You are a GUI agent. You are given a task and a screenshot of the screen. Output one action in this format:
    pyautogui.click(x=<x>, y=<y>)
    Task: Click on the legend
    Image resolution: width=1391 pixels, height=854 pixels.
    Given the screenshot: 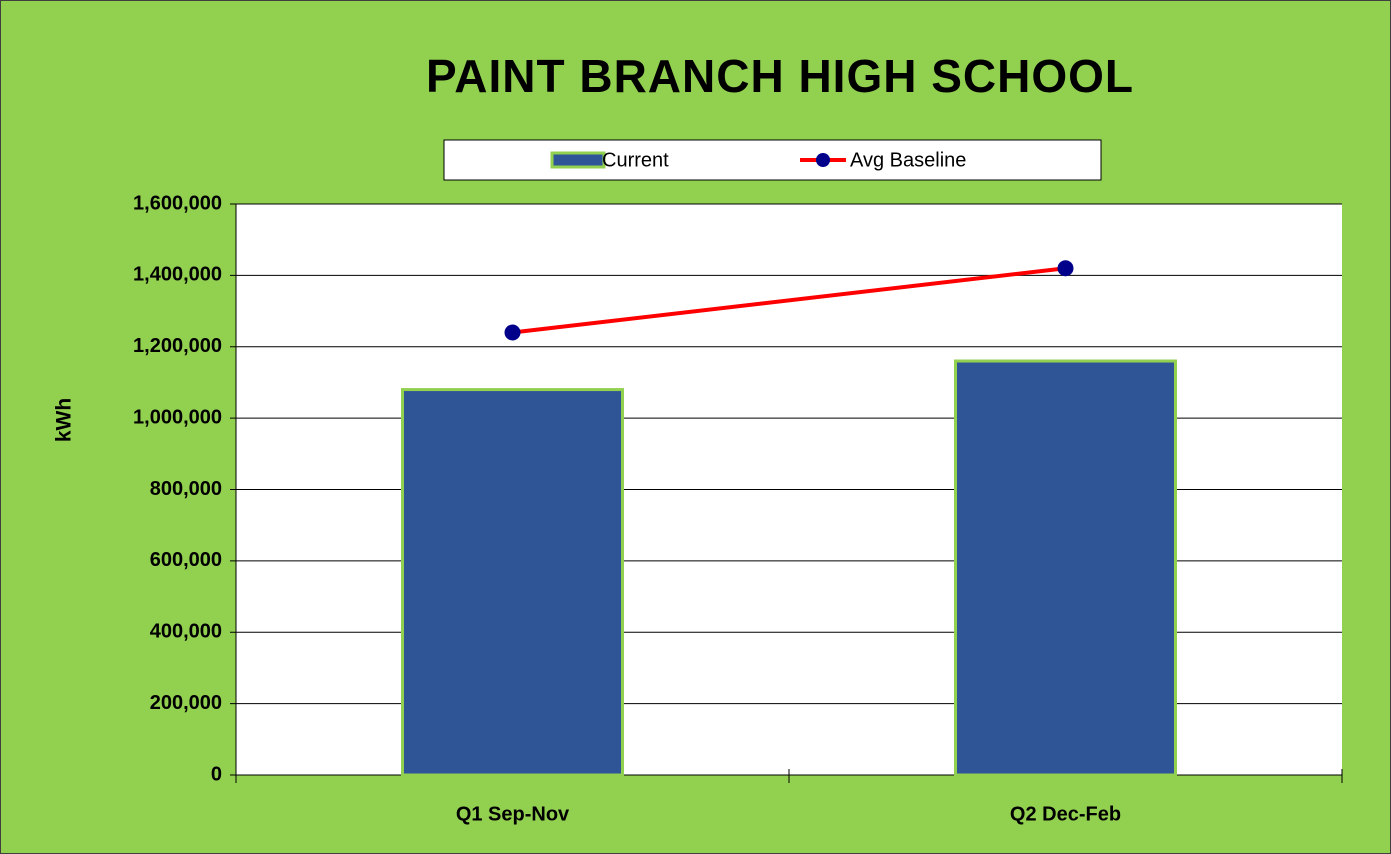 What is the action you would take?
    pyautogui.click(x=772, y=160)
    